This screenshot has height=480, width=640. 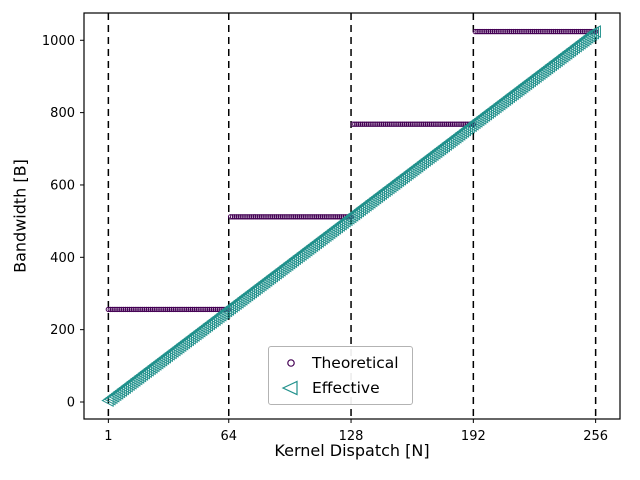 What do you see at coordinates (340, 375) in the screenshot?
I see `legend: Theoretical Effective` at bounding box center [340, 375].